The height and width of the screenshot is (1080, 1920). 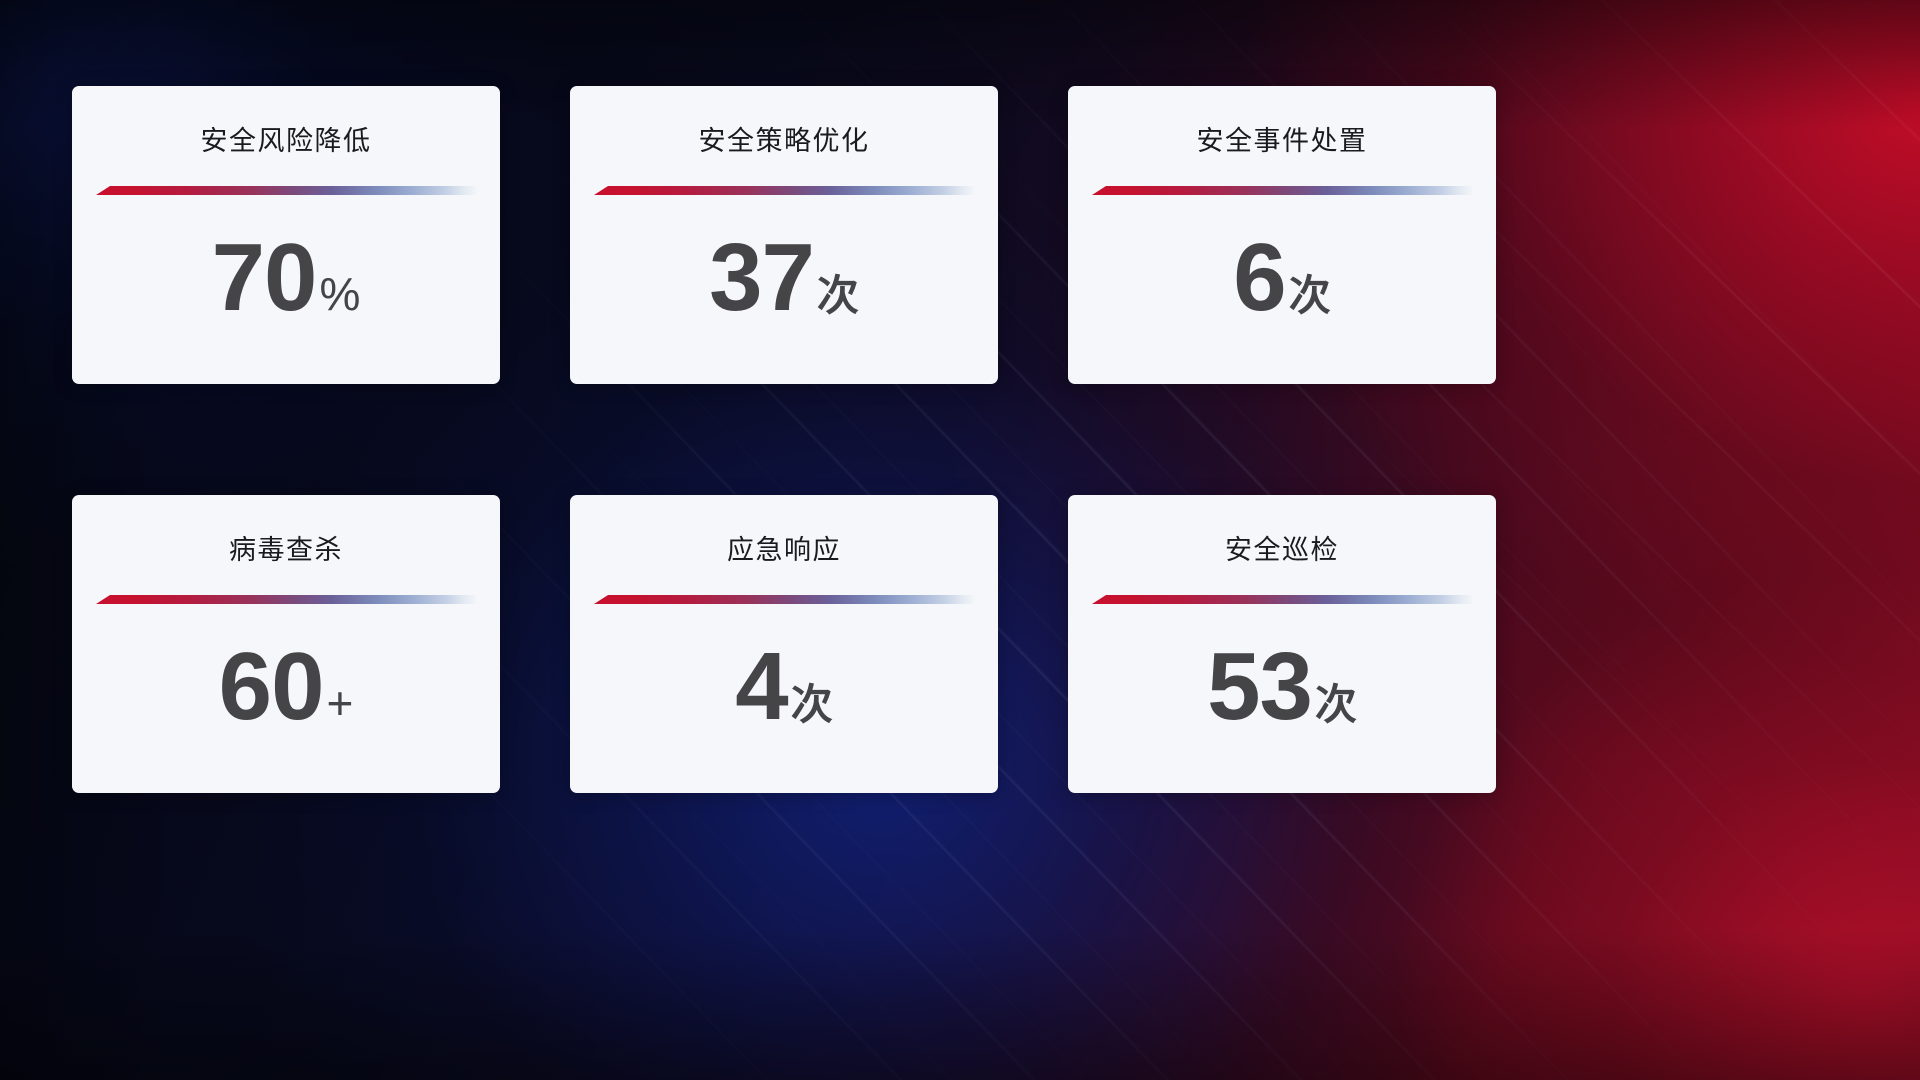 I want to click on stat-card-value: 4 次, so click(x=783, y=687).